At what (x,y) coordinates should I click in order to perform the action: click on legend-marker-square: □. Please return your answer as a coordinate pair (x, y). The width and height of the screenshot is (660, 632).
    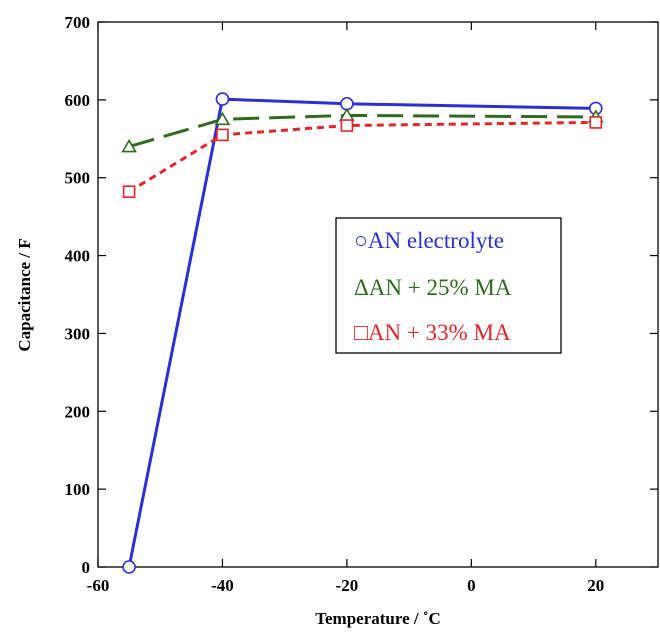
    Looking at the image, I should click on (361, 332).